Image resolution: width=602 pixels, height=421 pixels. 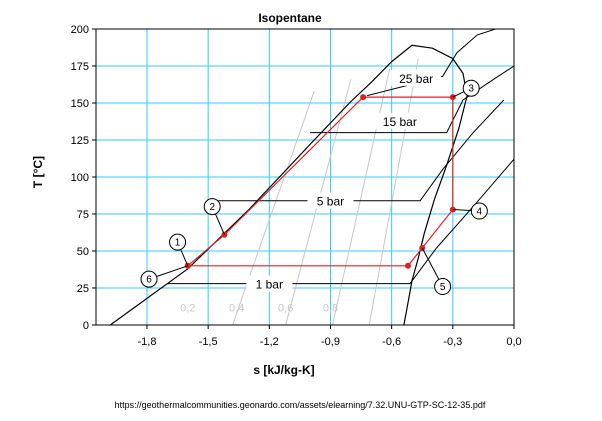 What do you see at coordinates (146, 342) in the screenshot?
I see `x-tick-label: -1,8` at bounding box center [146, 342].